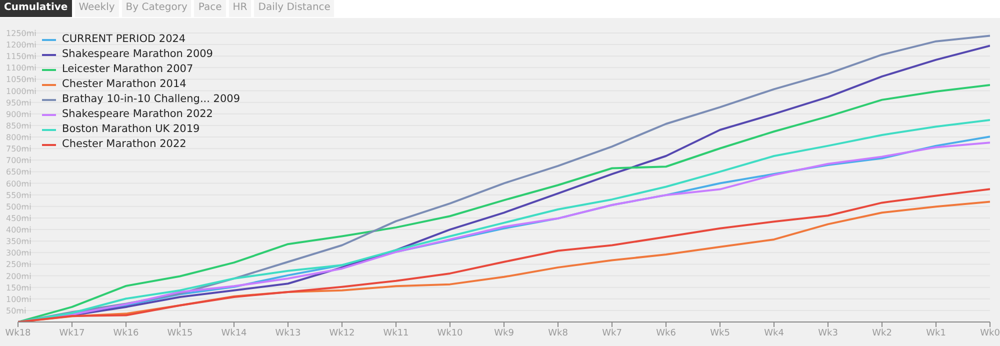  What do you see at coordinates (210, 8) in the screenshot?
I see `text: Pace` at bounding box center [210, 8].